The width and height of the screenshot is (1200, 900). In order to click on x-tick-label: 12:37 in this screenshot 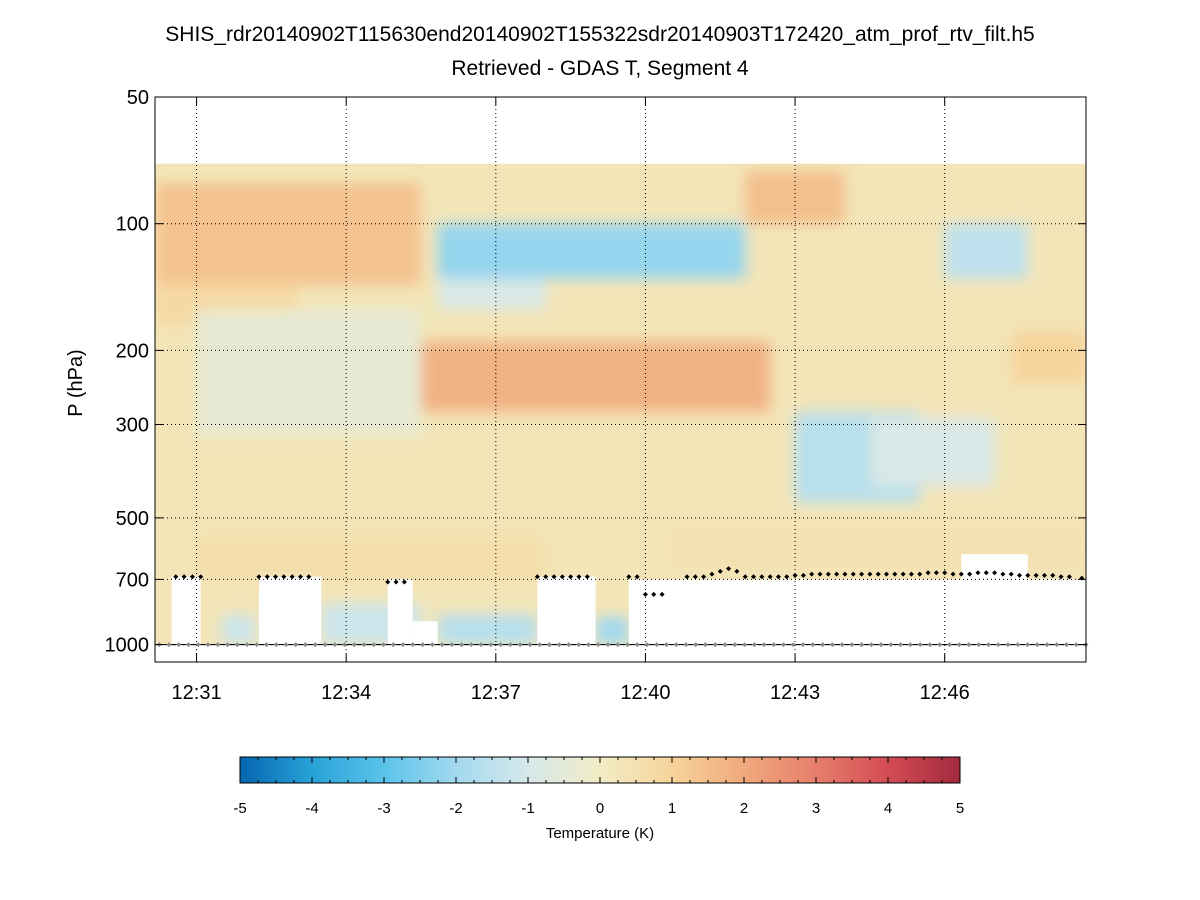, I will do `click(496, 693)`.